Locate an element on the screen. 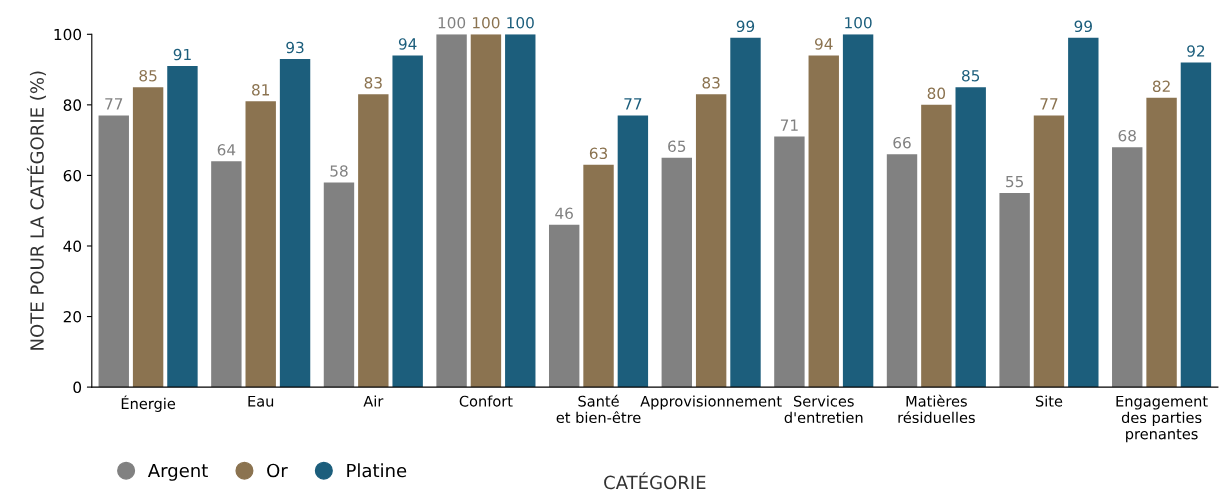  data-label: 65 is located at coordinates (677, 146).